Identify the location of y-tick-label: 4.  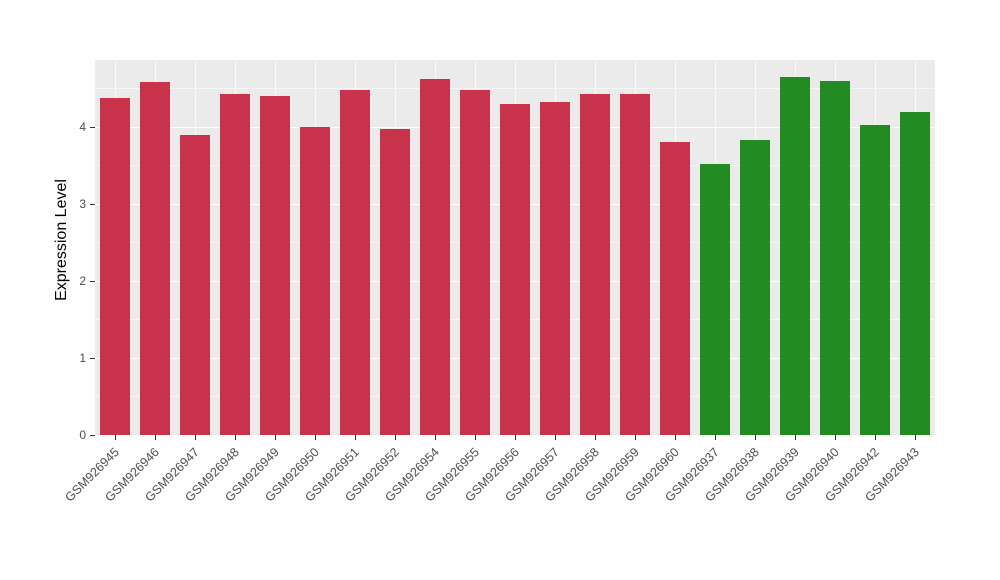
(82, 126).